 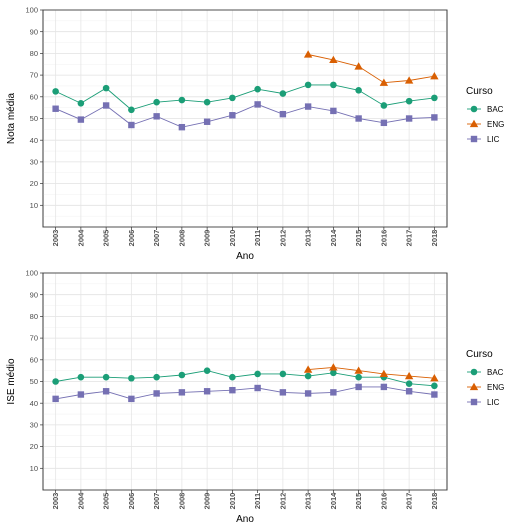 I want to click on x-tick-label: 2007, so click(x=156, y=238).